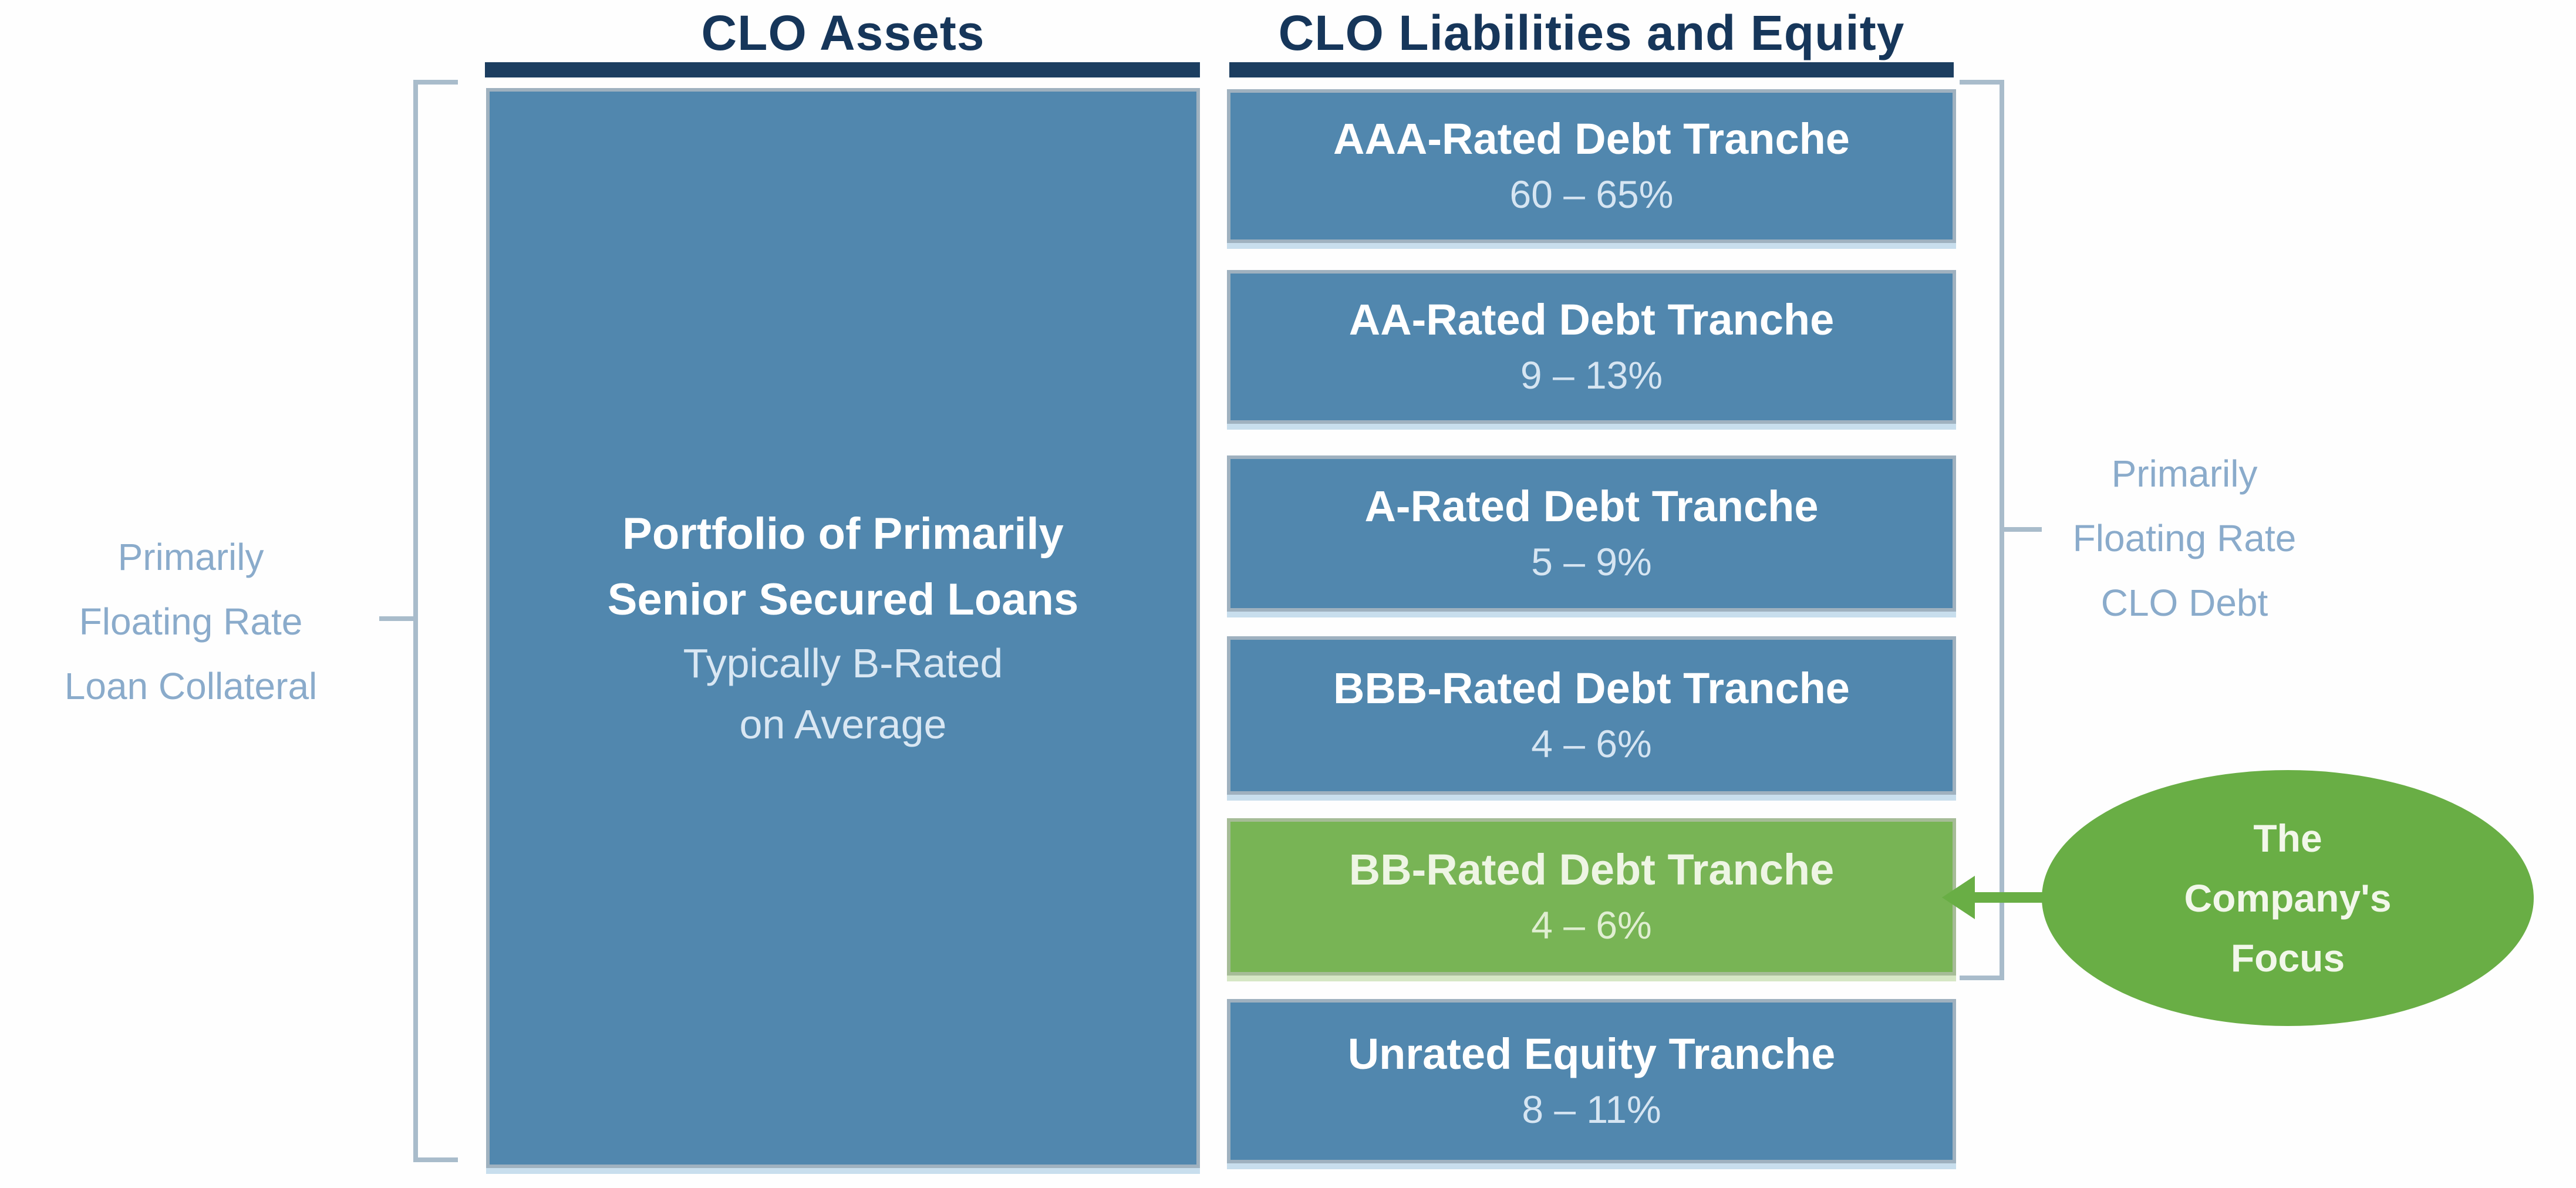 The width and height of the screenshot is (2576, 1188). Describe the element at coordinates (843, 600) in the screenshot. I see `portfolio-title-line-2: Senior Secured Loans` at that location.